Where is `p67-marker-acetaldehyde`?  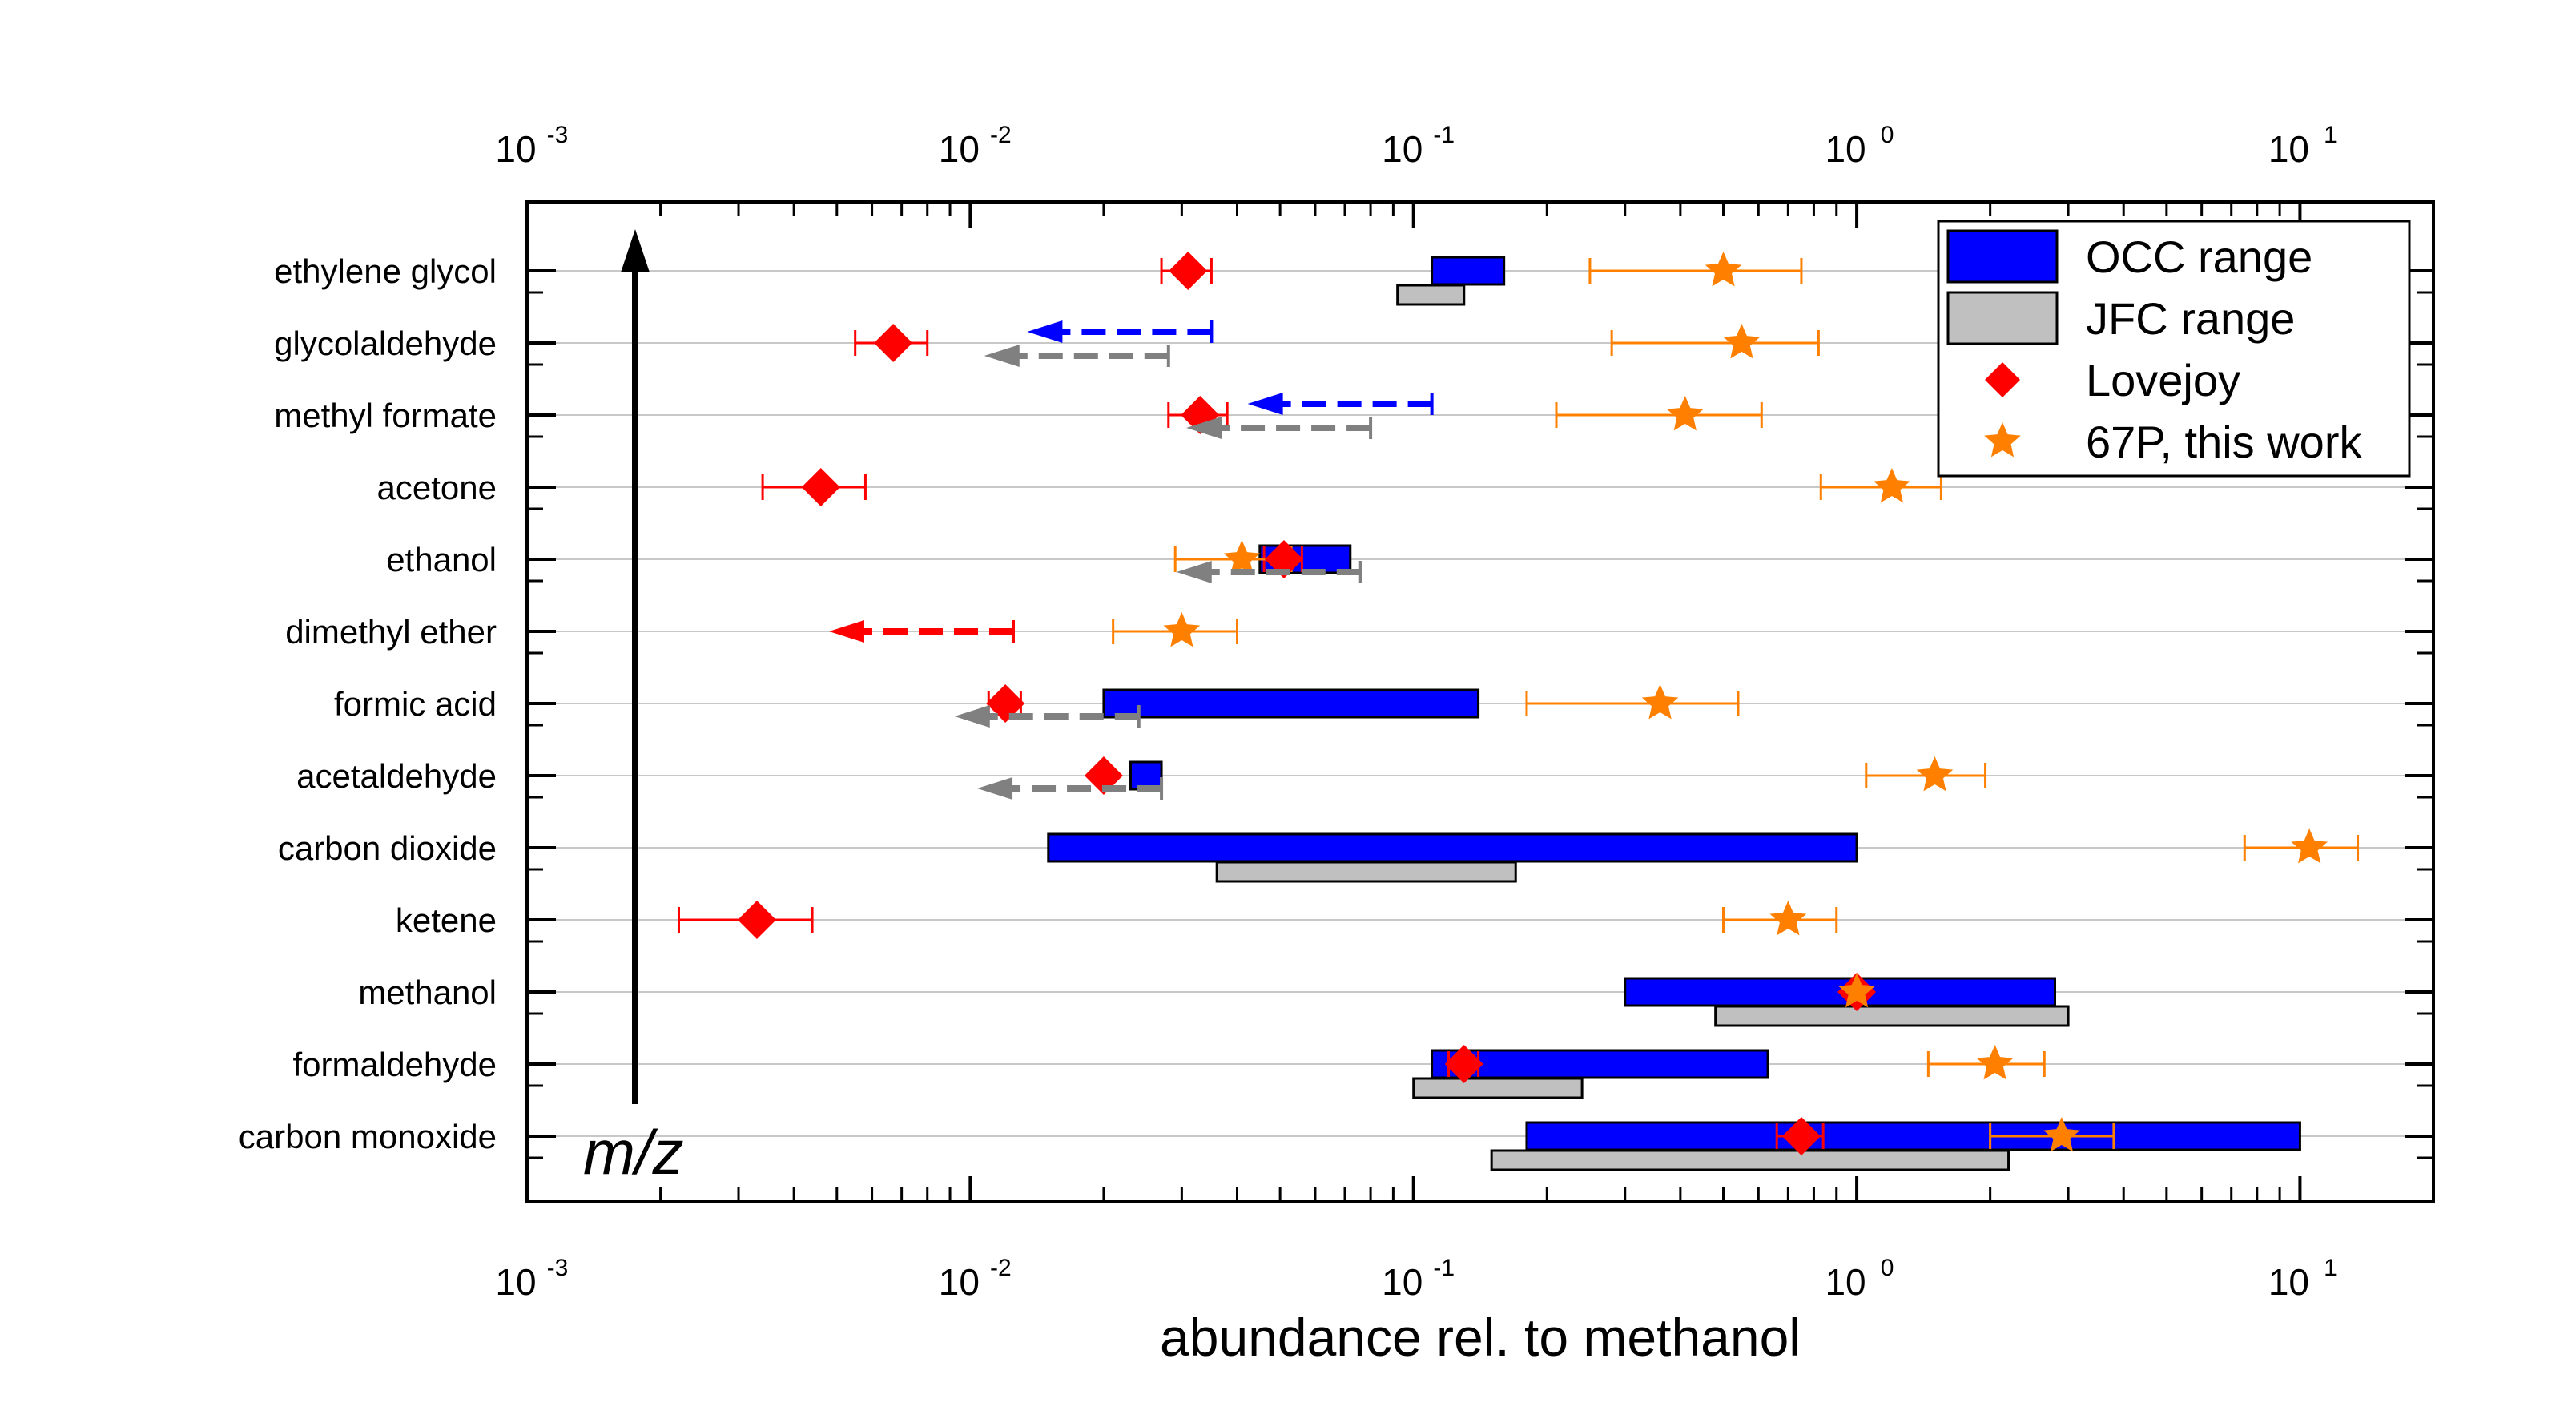 p67-marker-acetaldehyde is located at coordinates (1935, 774).